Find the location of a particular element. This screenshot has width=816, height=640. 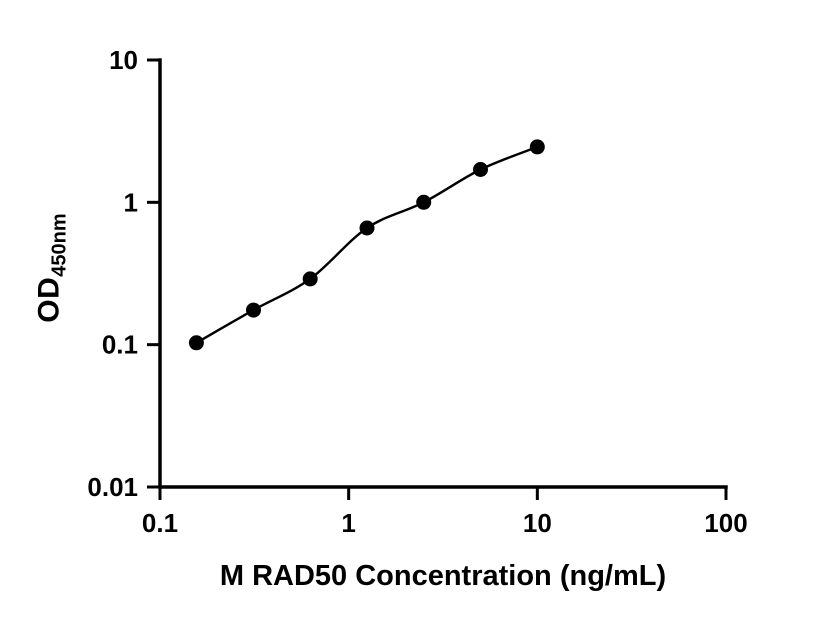

y-tick-label: 0.1 is located at coordinates (120, 345).